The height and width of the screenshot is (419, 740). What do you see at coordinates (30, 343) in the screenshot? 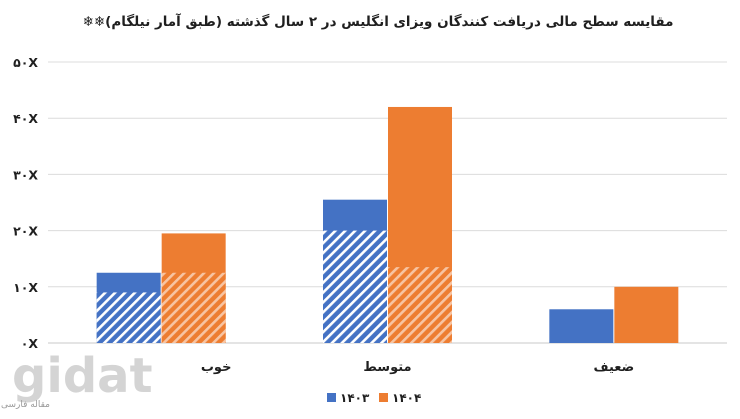
I see `y-tick-label: ۰X` at bounding box center [30, 343].